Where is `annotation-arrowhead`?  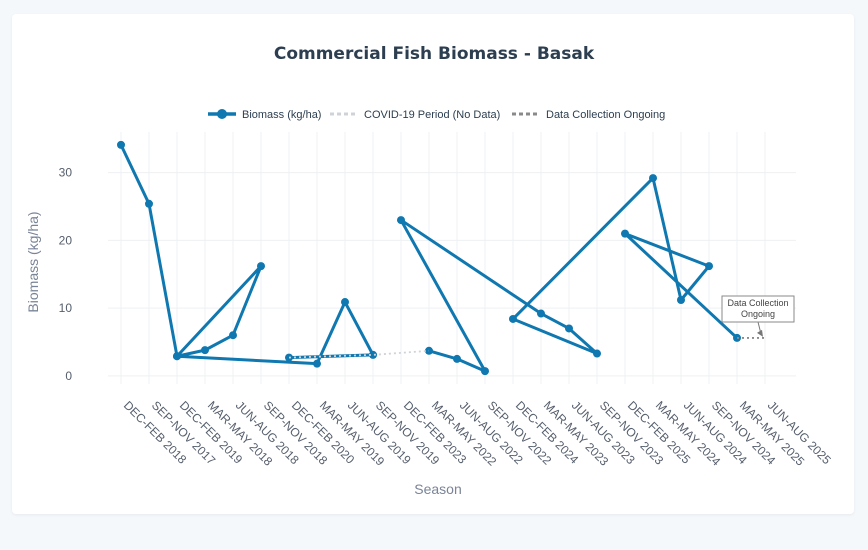
annotation-arrowhead is located at coordinates (760, 333).